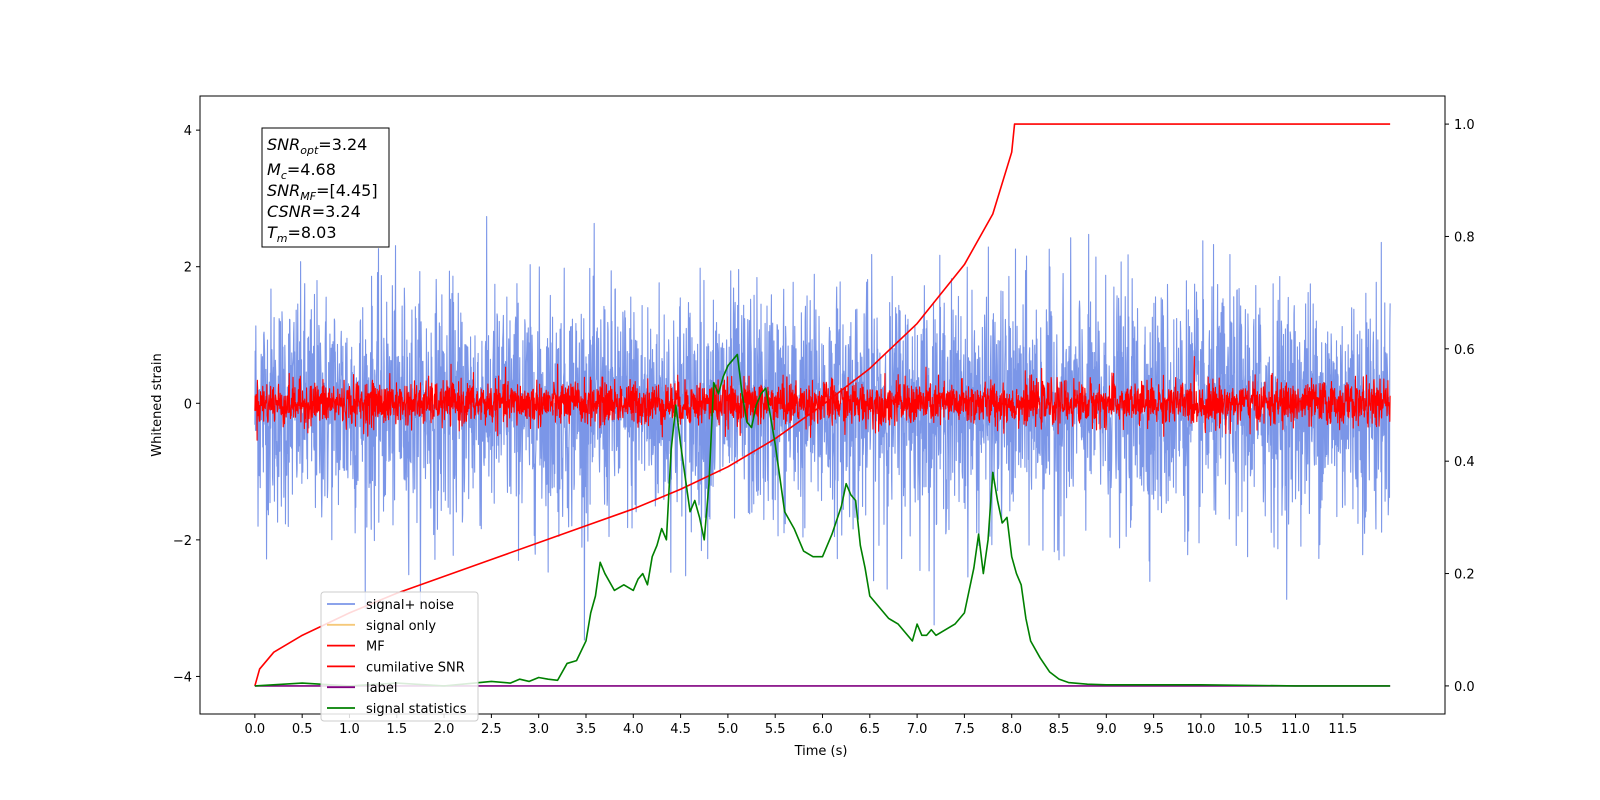  I want to click on right-y-tick-label: 1.0, so click(1464, 125).